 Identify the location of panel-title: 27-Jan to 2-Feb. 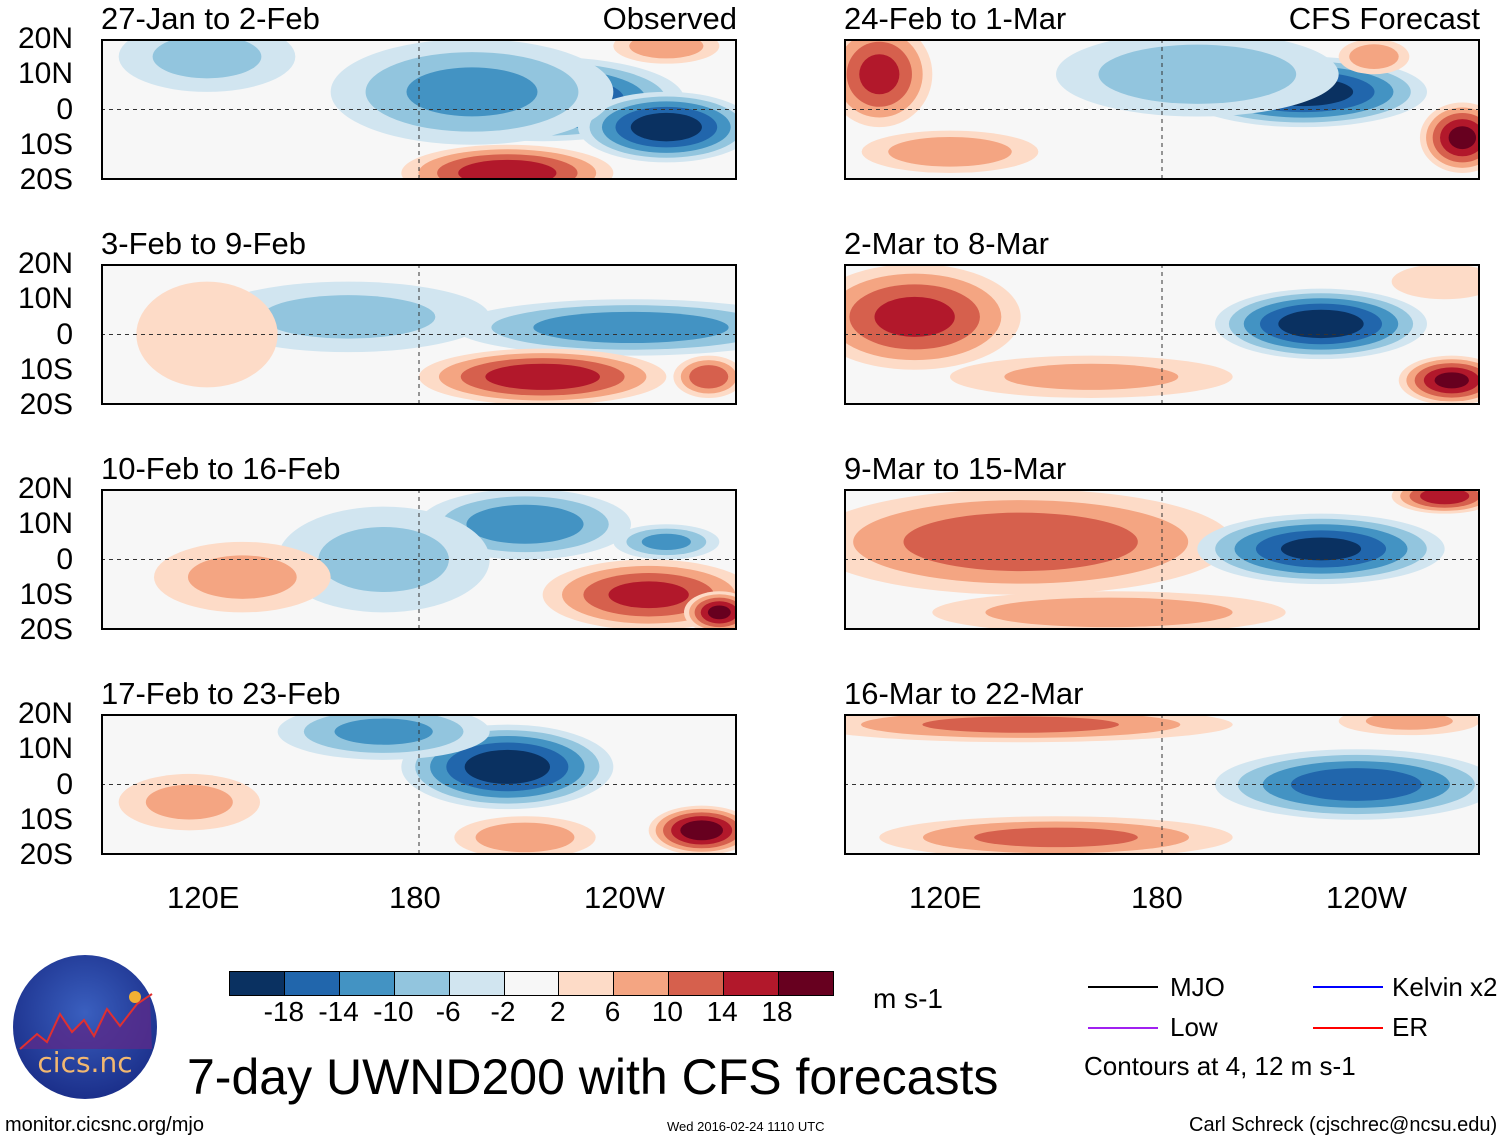
(210, 18).